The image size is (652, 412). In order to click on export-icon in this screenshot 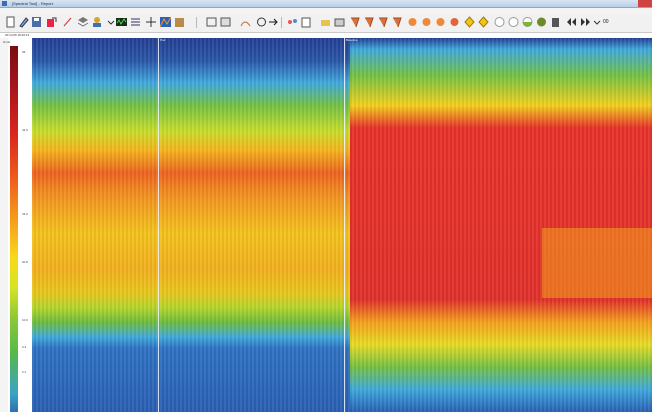, I will do `click(51, 22)`.